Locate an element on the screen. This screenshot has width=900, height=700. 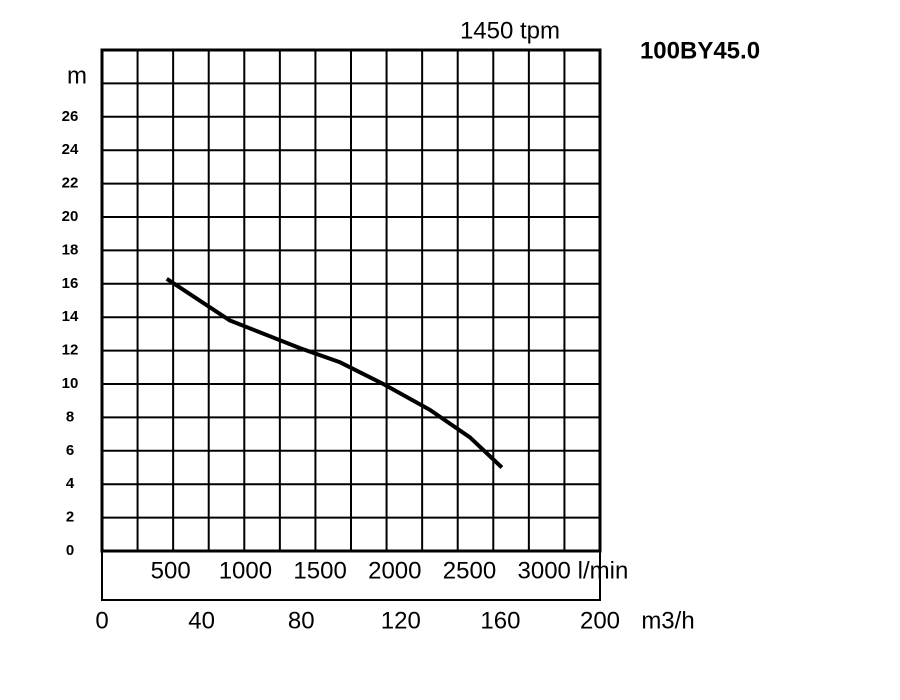
y-tick-label: 12 is located at coordinates (70, 350).